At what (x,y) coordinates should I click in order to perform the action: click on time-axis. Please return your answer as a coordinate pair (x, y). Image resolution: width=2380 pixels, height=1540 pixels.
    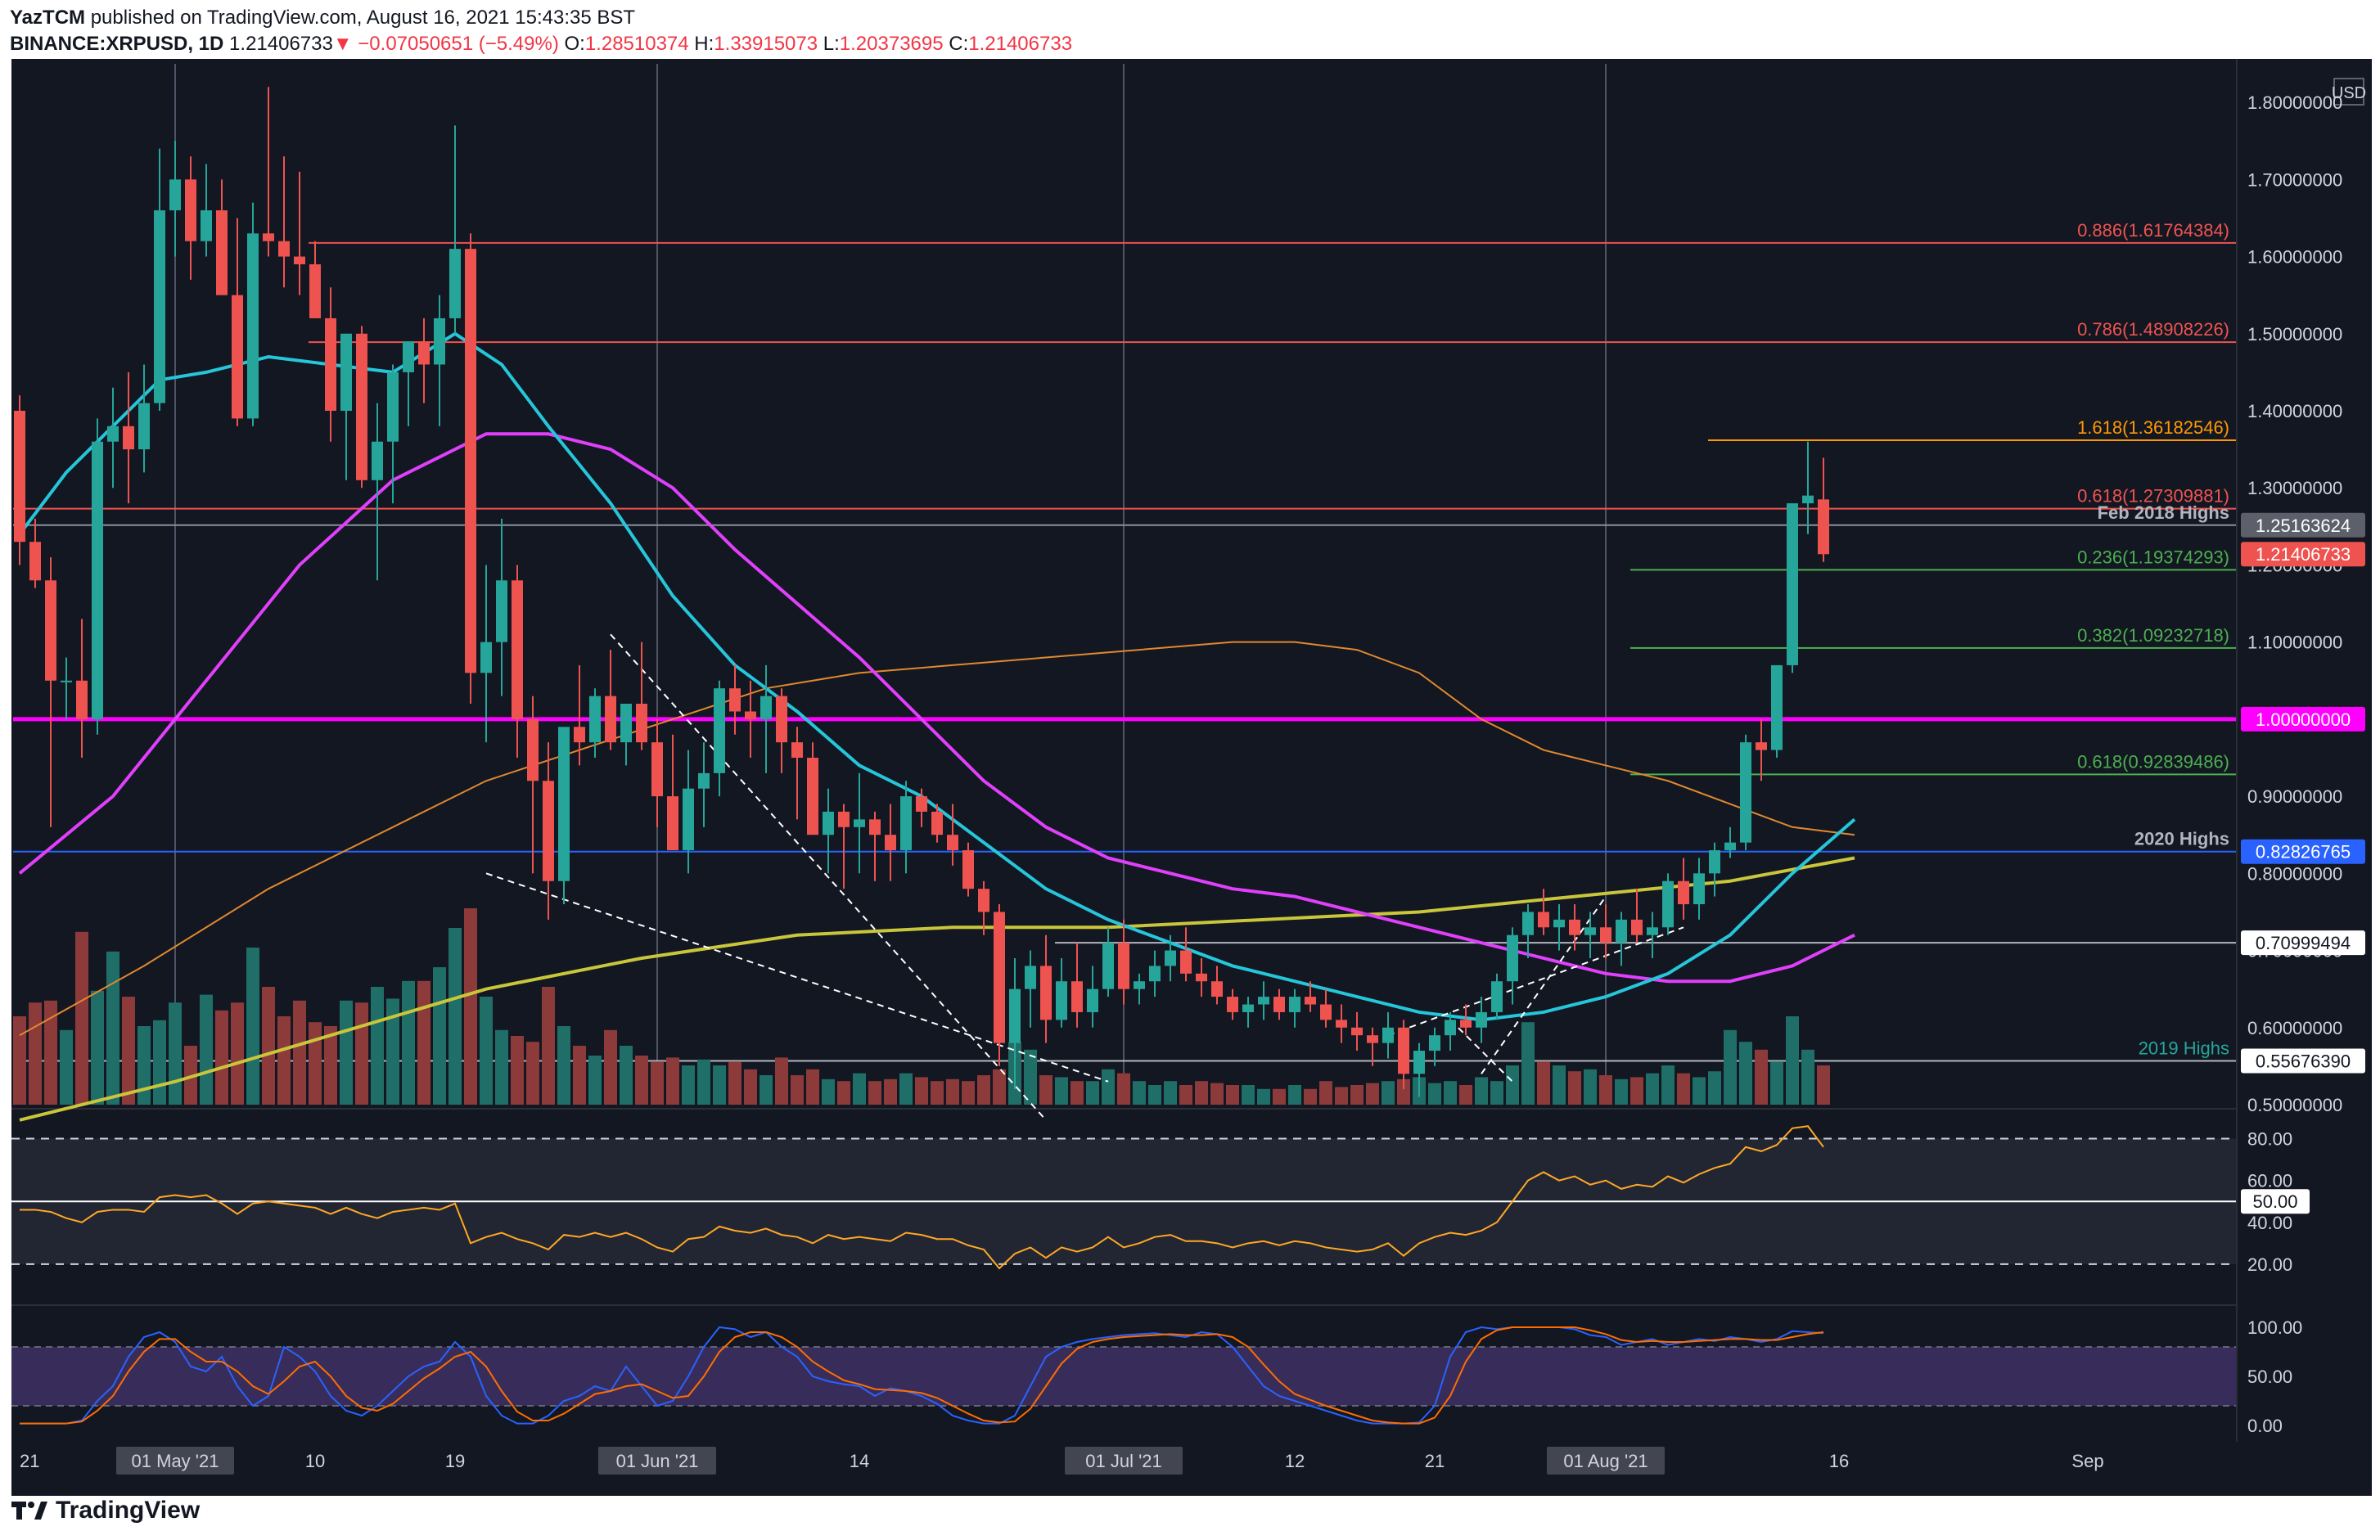
    Looking at the image, I should click on (1191, 1462).